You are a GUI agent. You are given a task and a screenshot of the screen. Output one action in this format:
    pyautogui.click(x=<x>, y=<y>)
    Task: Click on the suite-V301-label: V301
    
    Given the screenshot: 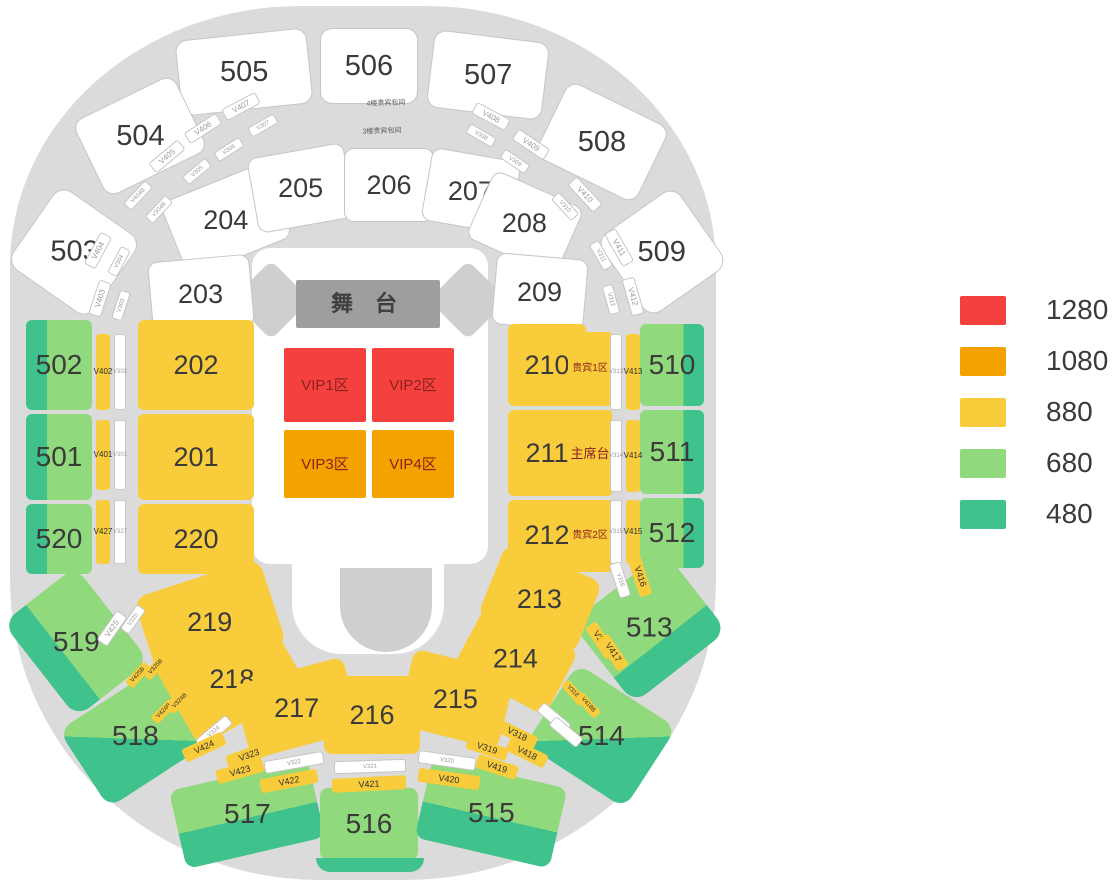 What is the action you would take?
    pyautogui.click(x=120, y=455)
    